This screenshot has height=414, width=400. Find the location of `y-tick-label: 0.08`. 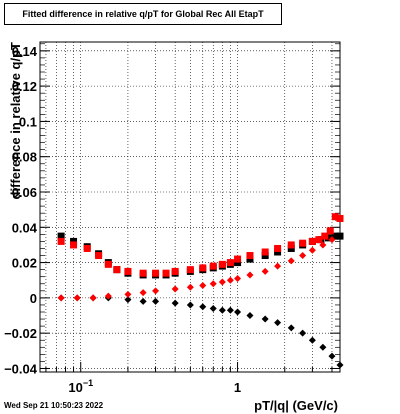

y-tick-label: 0.08 is located at coordinates (24, 157).